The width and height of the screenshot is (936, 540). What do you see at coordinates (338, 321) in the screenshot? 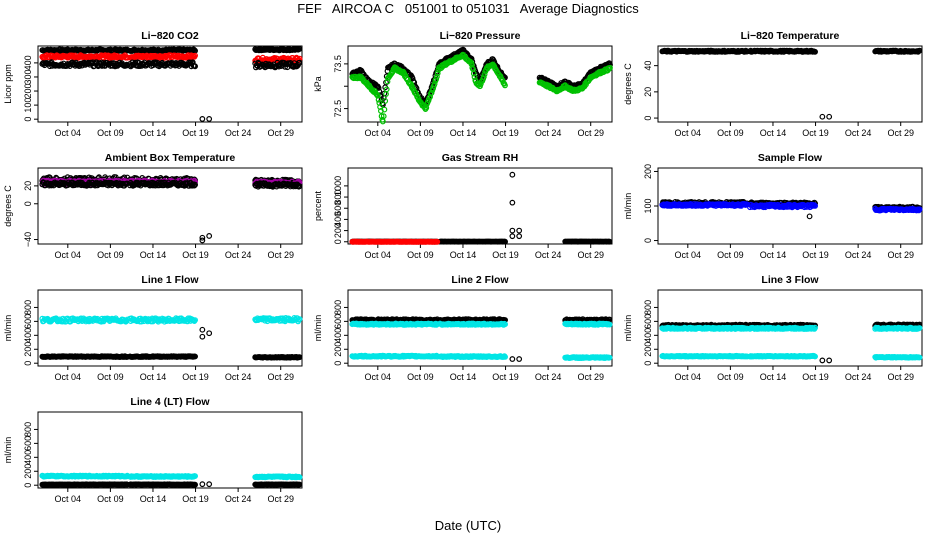
I see `y-tick-label: 600` at bounding box center [338, 321].